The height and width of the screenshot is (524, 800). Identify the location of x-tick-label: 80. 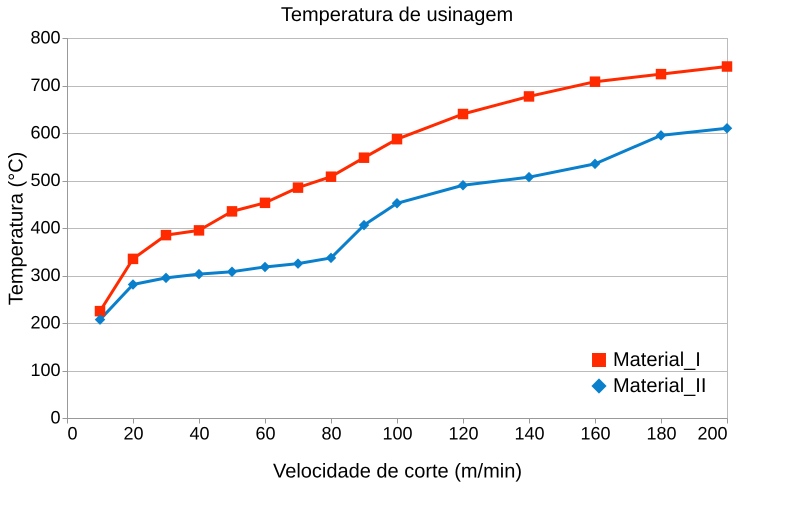
(331, 434).